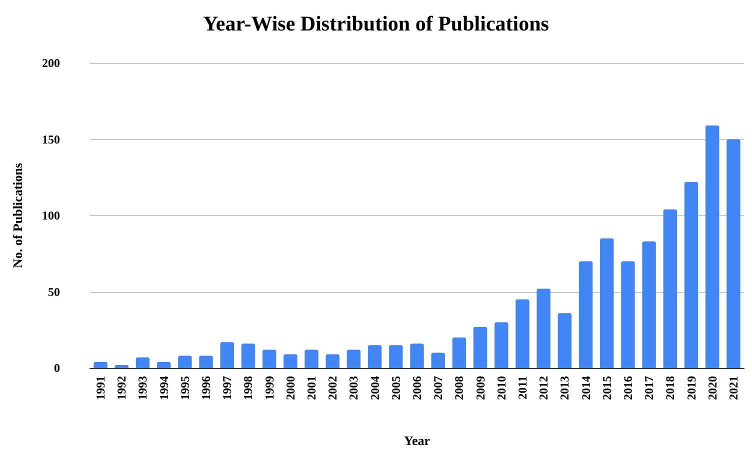  Describe the element at coordinates (733, 388) in the screenshot. I see `x-tick-label: 2021` at that location.